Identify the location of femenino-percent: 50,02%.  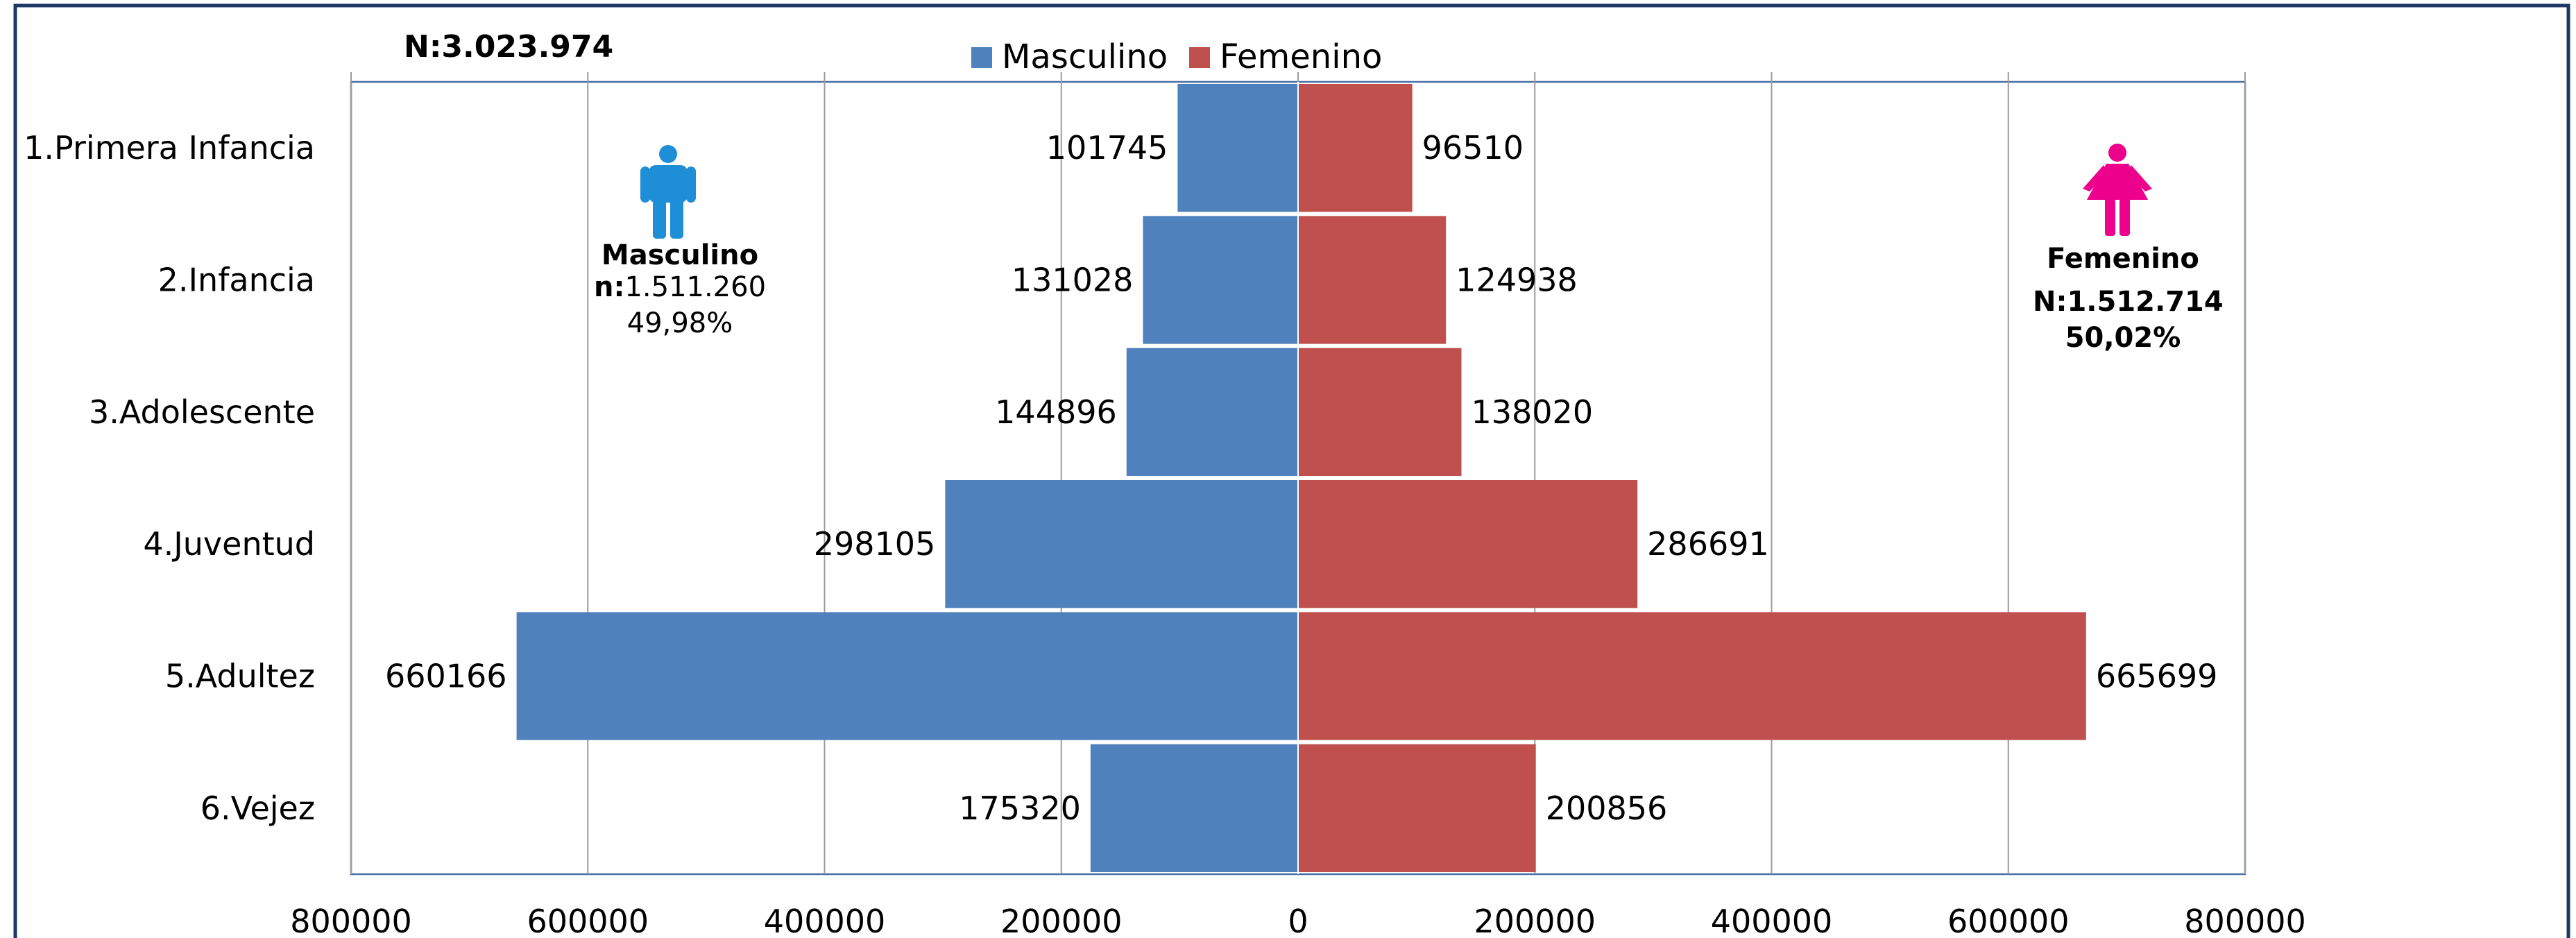
(2123, 338).